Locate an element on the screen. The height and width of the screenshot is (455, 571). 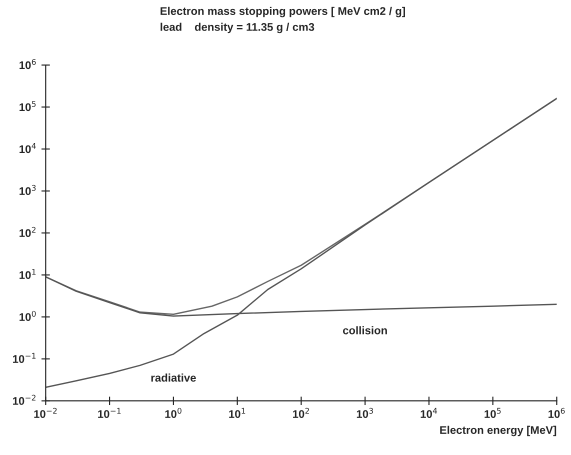
x-tick-label: 10$^{4}$ is located at coordinates (429, 413).